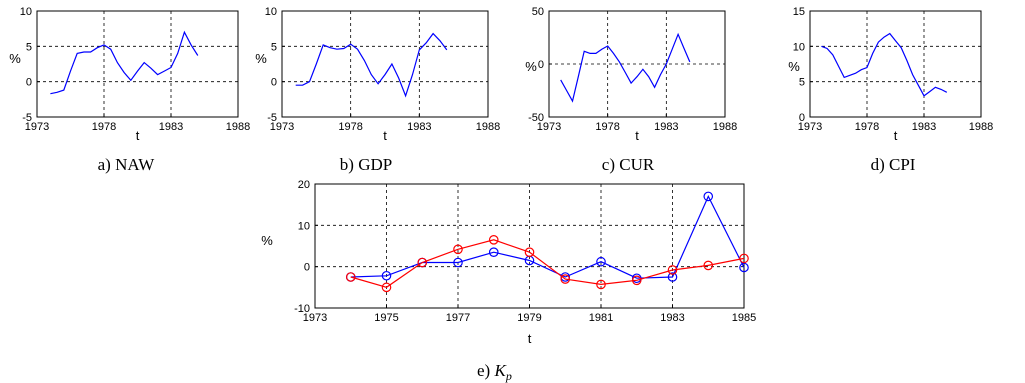 Image resolution: width=1025 pixels, height=383 pixels. What do you see at coordinates (458, 318) in the screenshot?
I see `x-tick-label: 1977` at bounding box center [458, 318].